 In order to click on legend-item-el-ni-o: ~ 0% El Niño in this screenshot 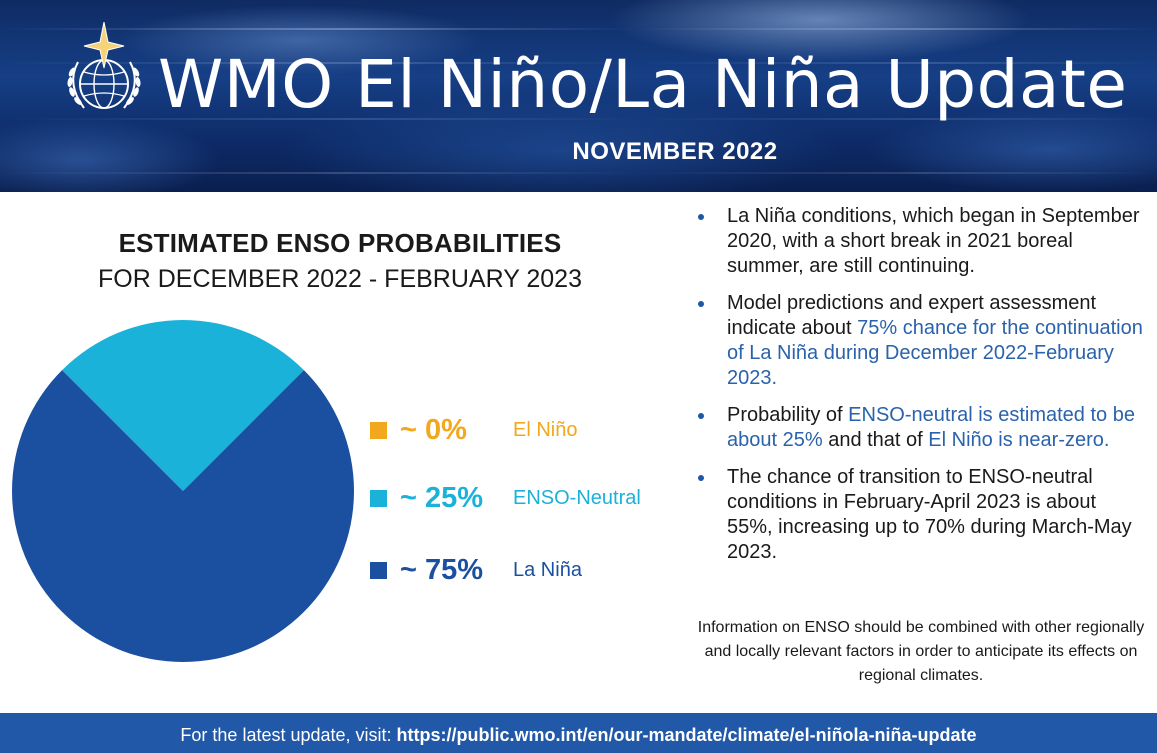, I will do `click(528, 430)`.